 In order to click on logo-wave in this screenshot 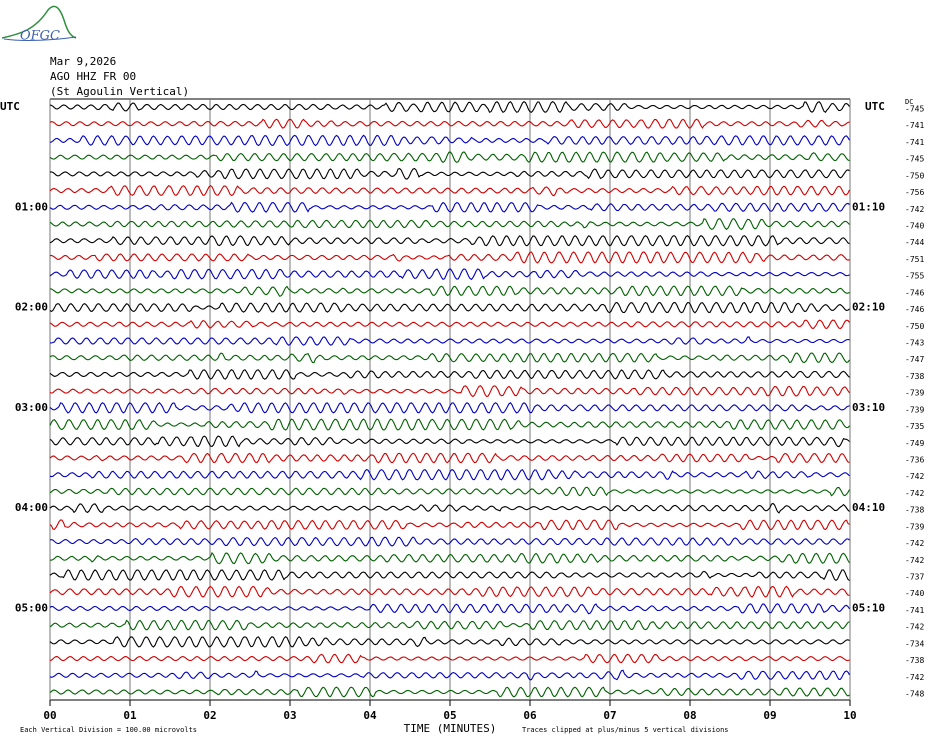, I will do `click(40, 38)`.